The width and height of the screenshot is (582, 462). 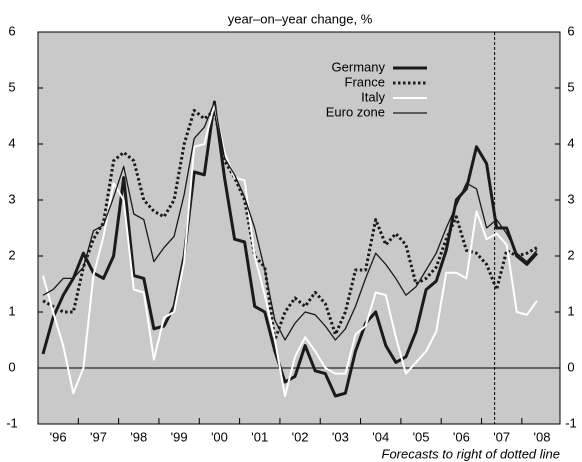 What do you see at coordinates (570, 30) in the screenshot?
I see `y2-tick-label: 6` at bounding box center [570, 30].